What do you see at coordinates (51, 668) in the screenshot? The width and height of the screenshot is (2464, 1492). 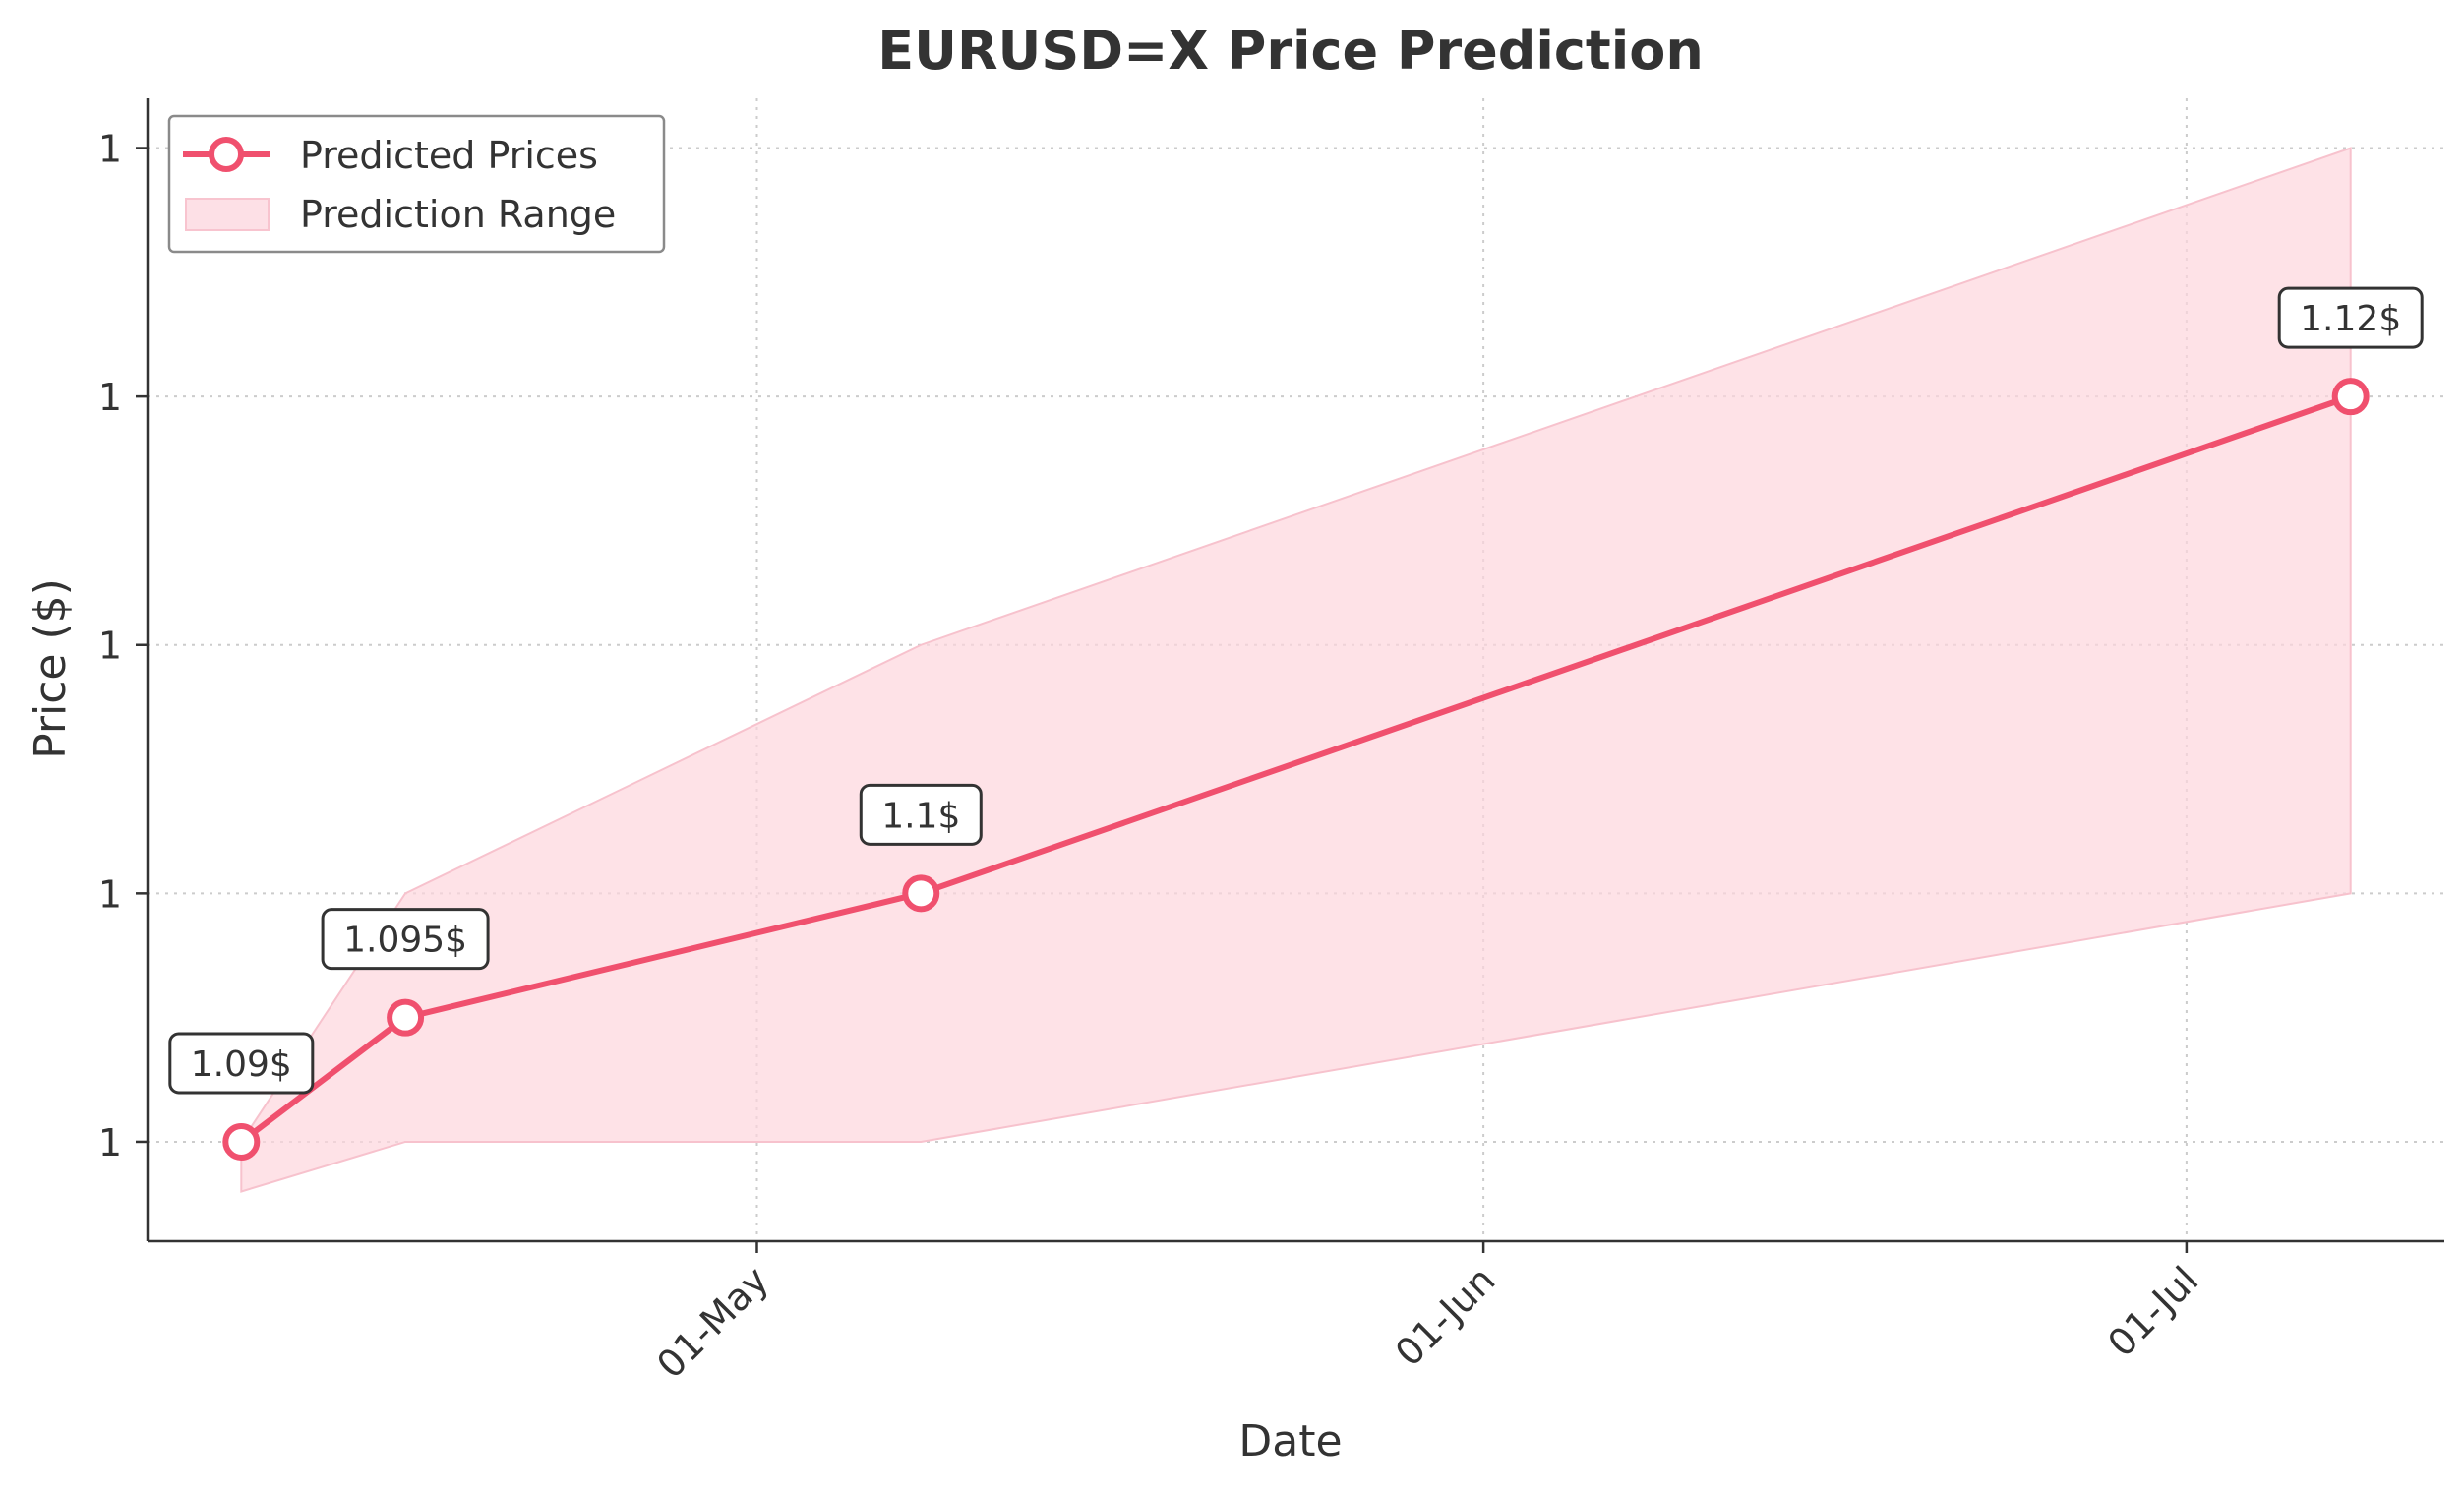 I see `y-axis-label: Price ($)` at bounding box center [51, 668].